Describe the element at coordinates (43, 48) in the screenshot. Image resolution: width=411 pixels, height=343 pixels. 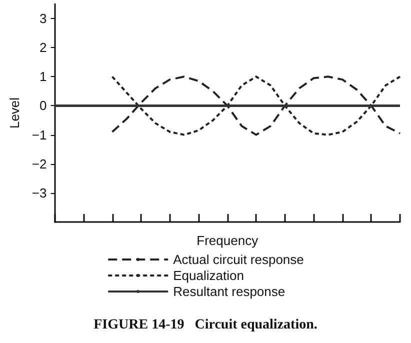
I see `y-tick-label: 2` at that location.